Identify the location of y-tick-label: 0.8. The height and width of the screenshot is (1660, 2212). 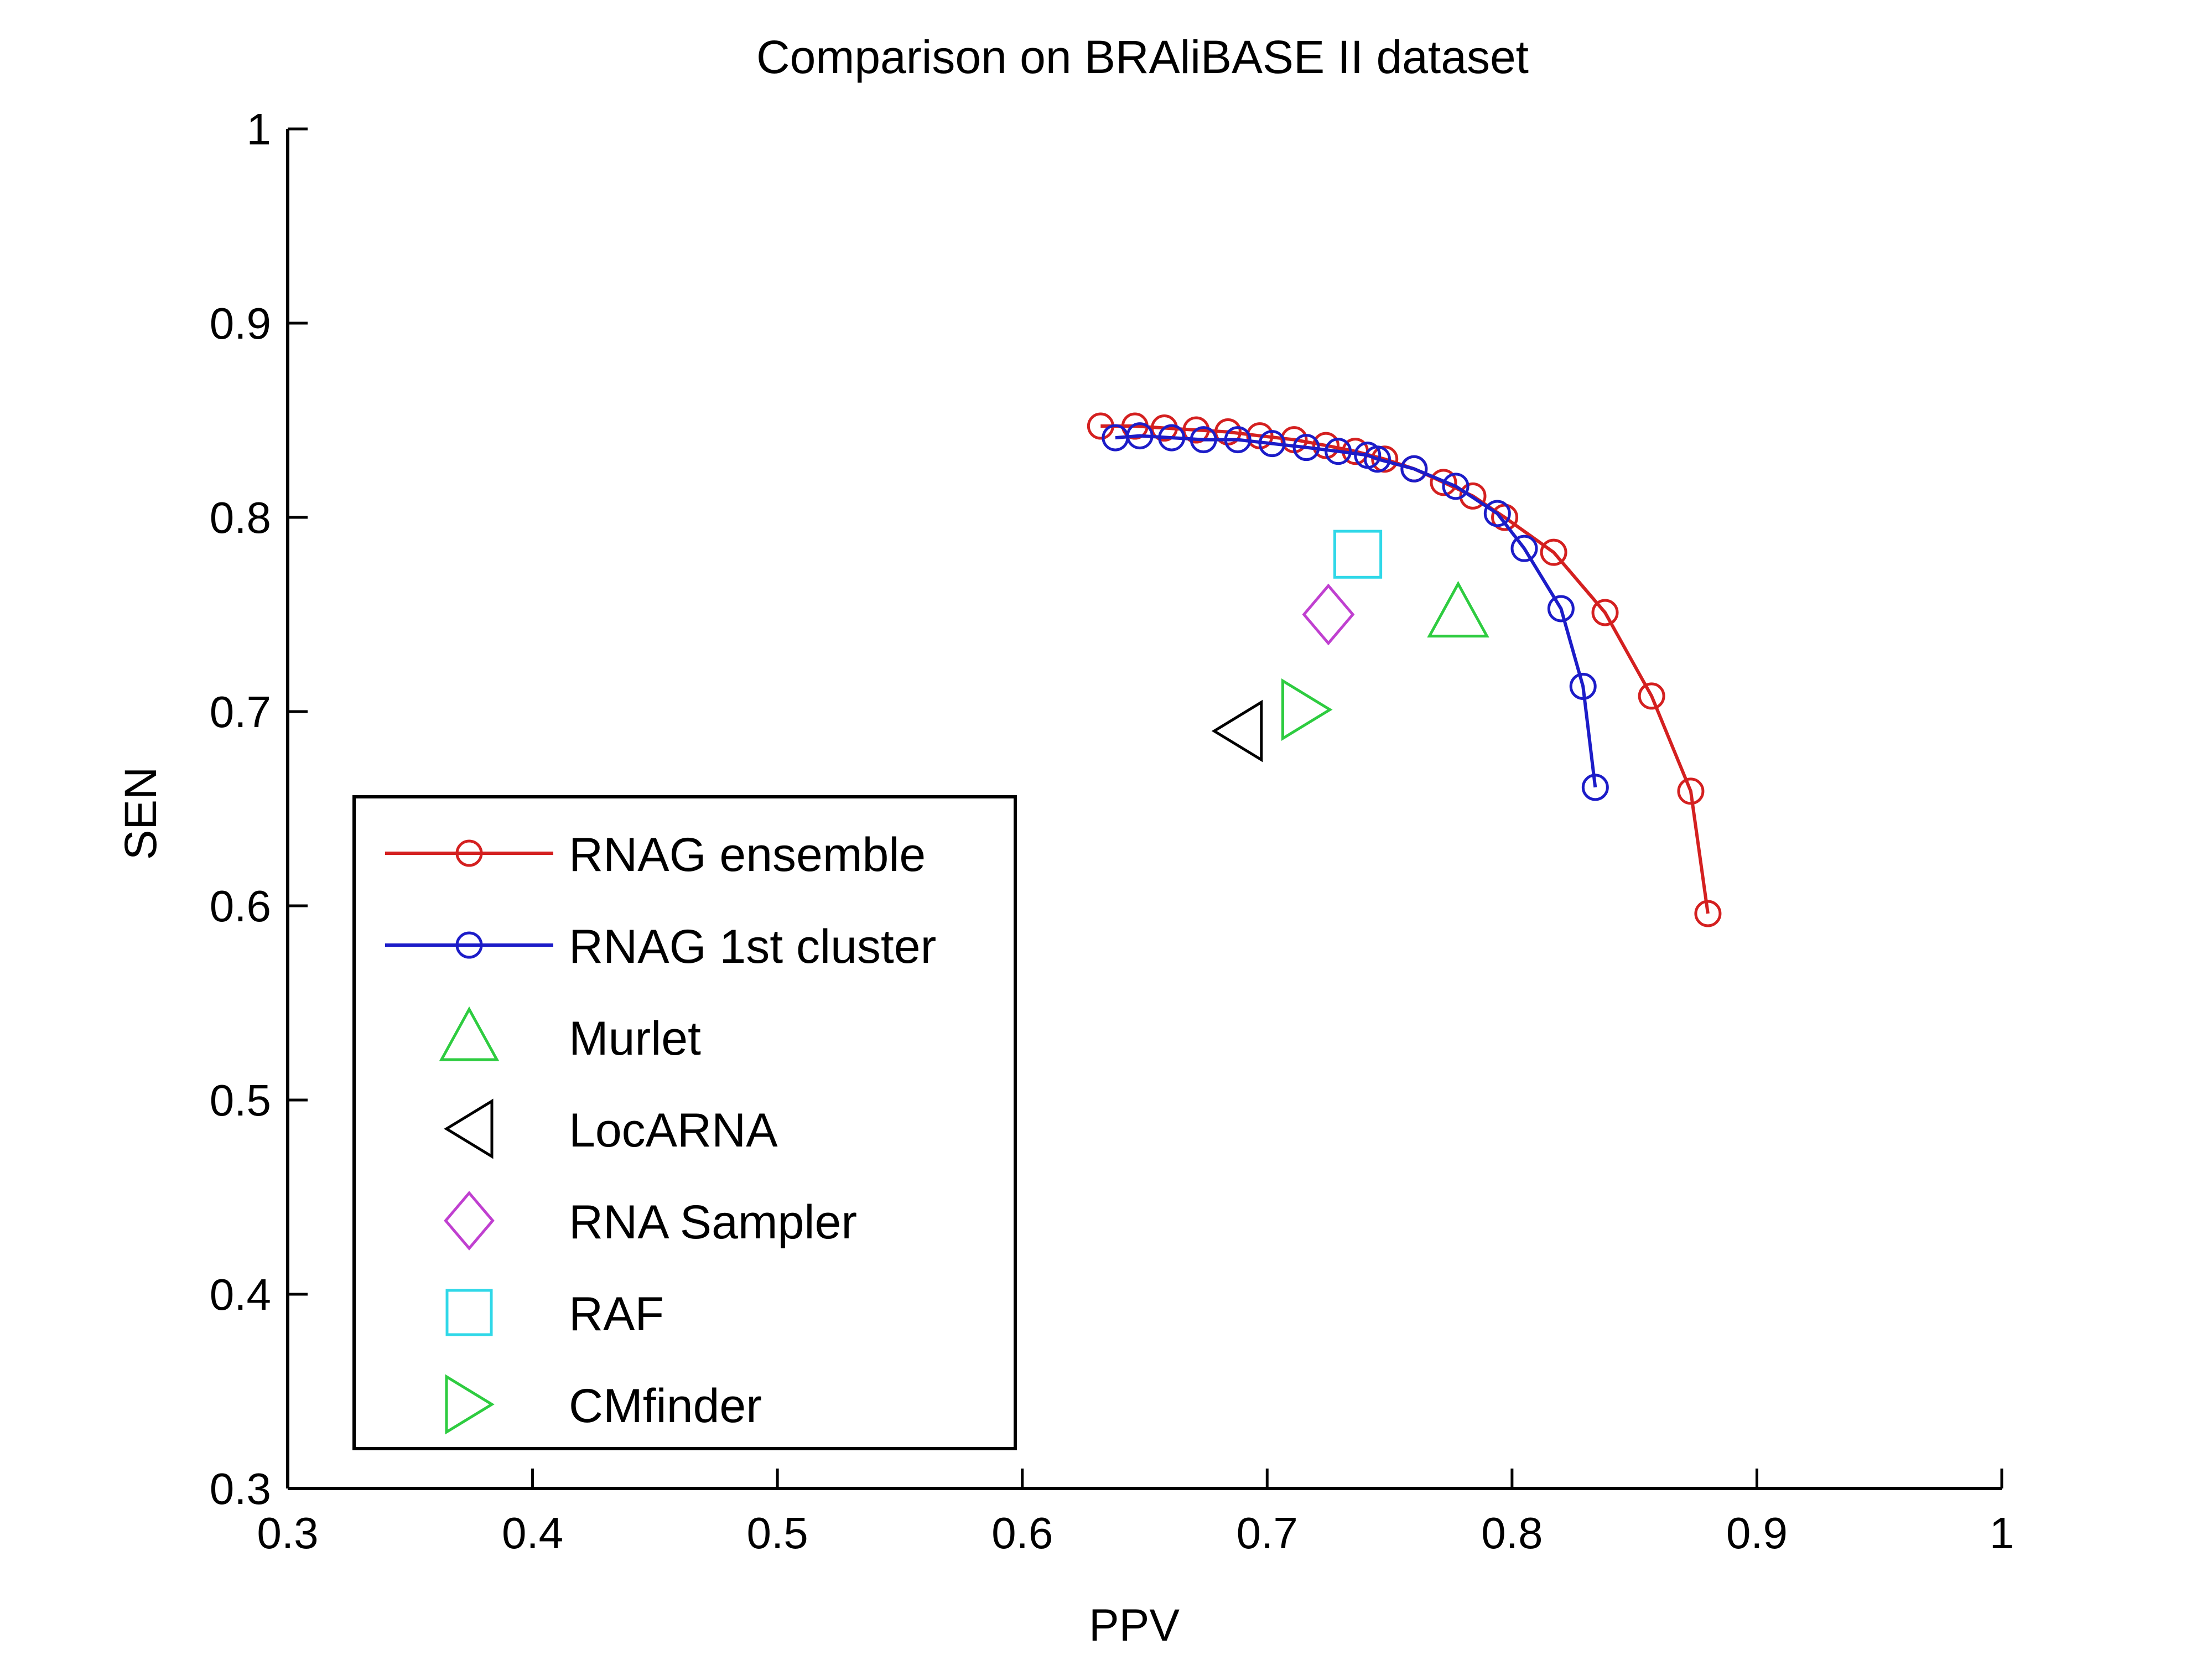
(241, 517).